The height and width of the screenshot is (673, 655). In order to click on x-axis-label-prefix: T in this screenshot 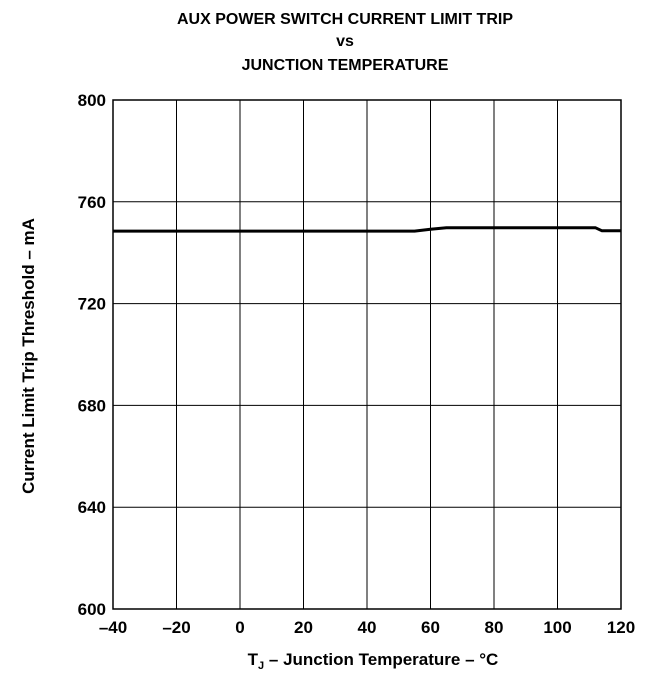, I will do `click(253, 659)`.